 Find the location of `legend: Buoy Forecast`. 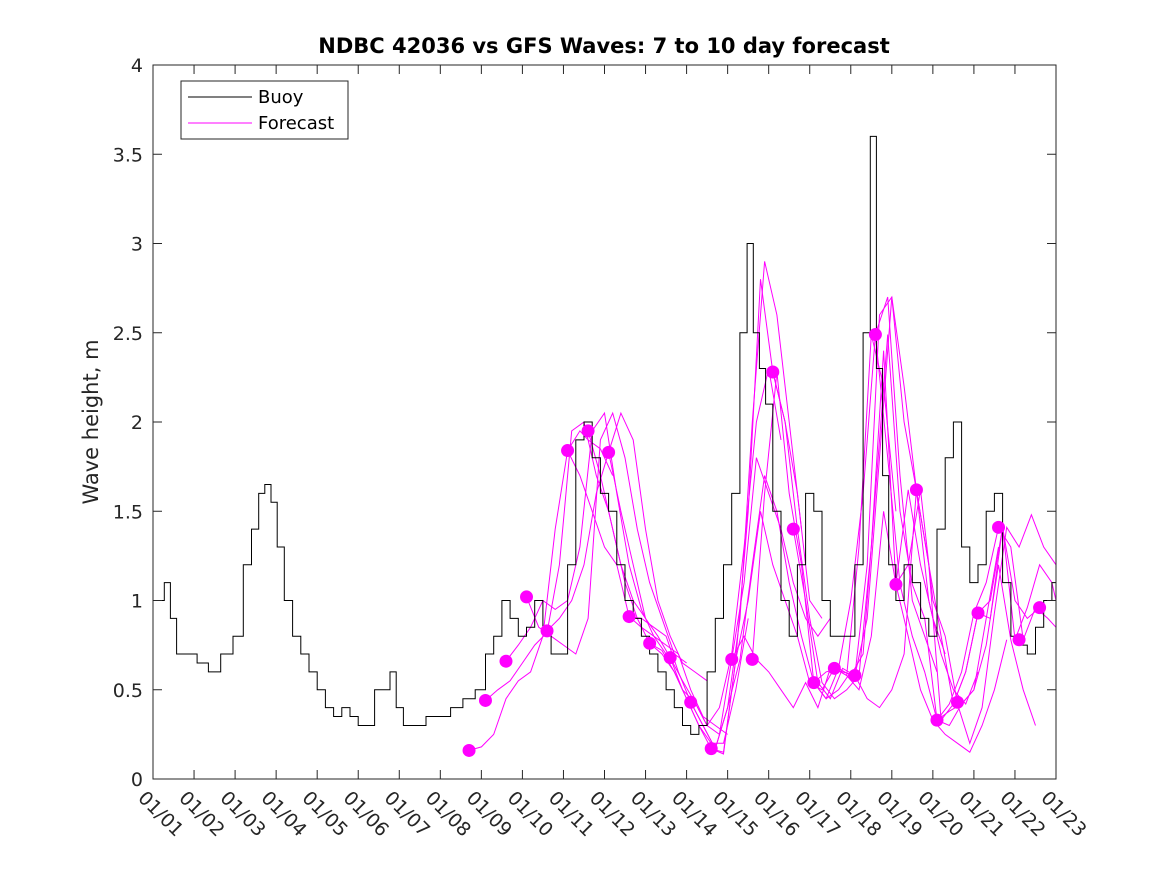

legend: Buoy Forecast is located at coordinates (264, 110).